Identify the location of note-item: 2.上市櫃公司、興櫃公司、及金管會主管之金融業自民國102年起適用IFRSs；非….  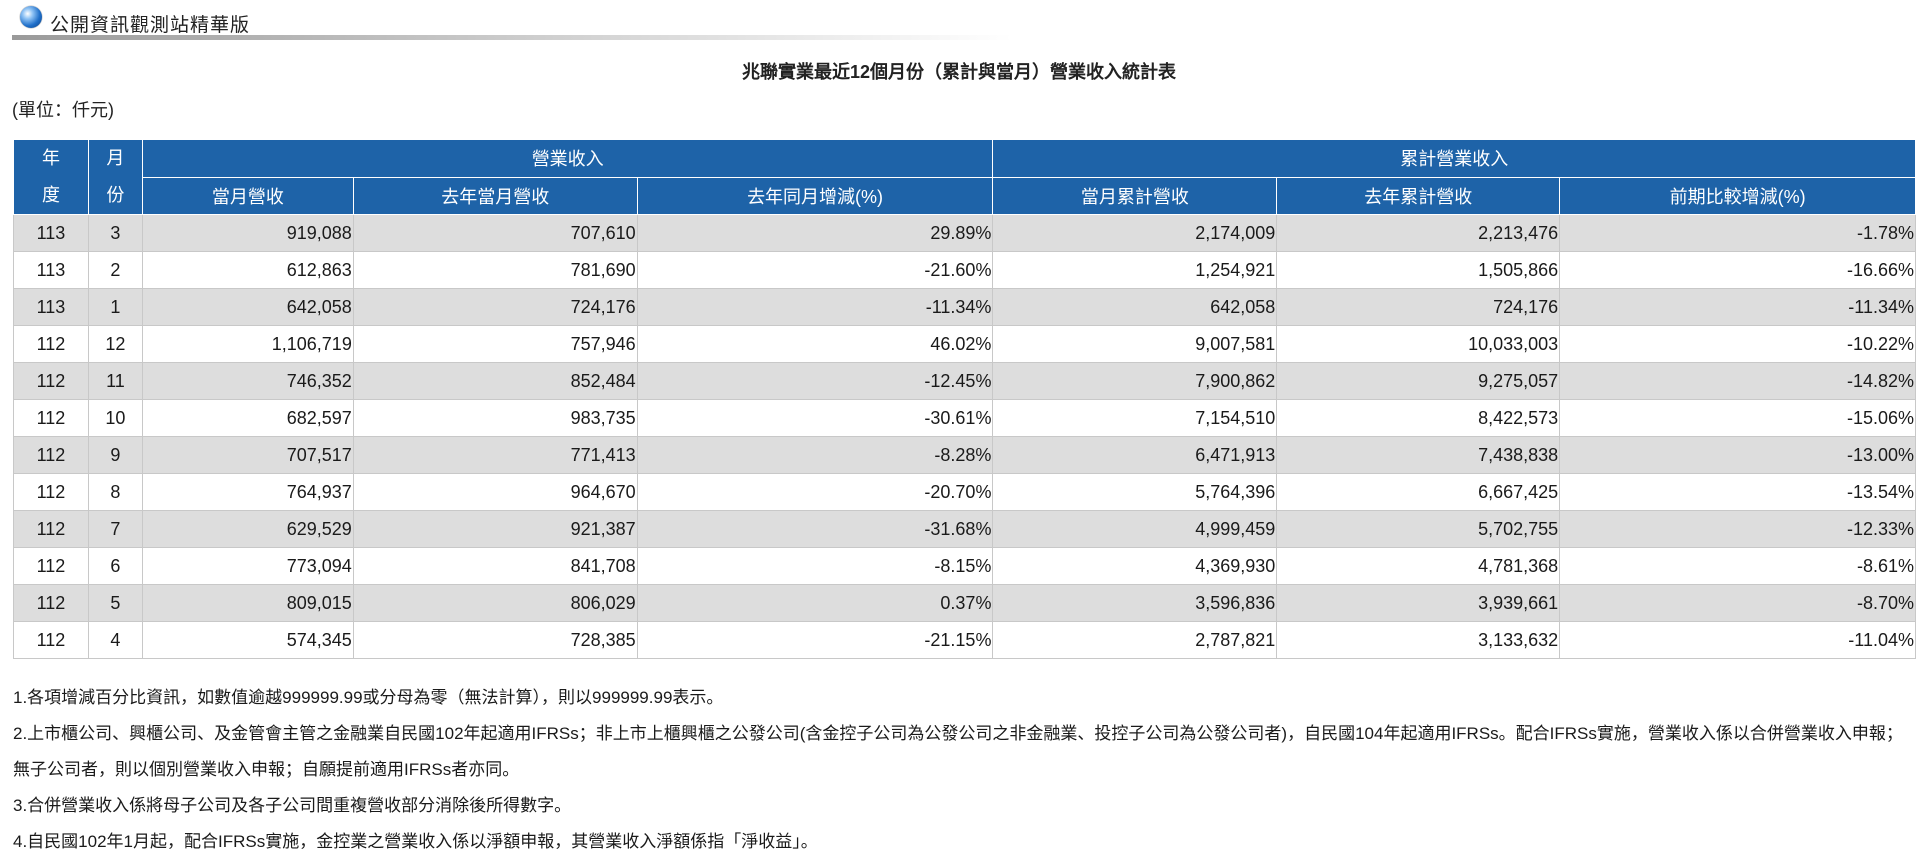
(958, 751).